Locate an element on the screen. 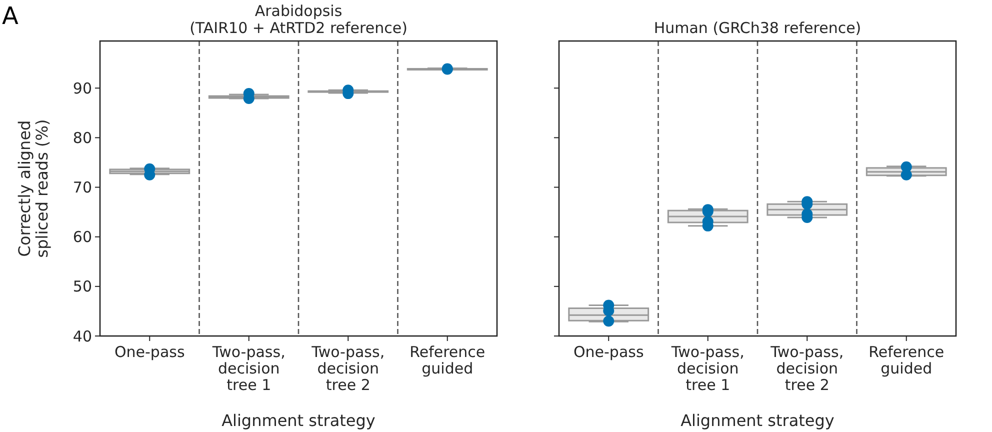 Image resolution: width=992 pixels, height=432 pixels. y-tick-label: 80 is located at coordinates (82, 137).